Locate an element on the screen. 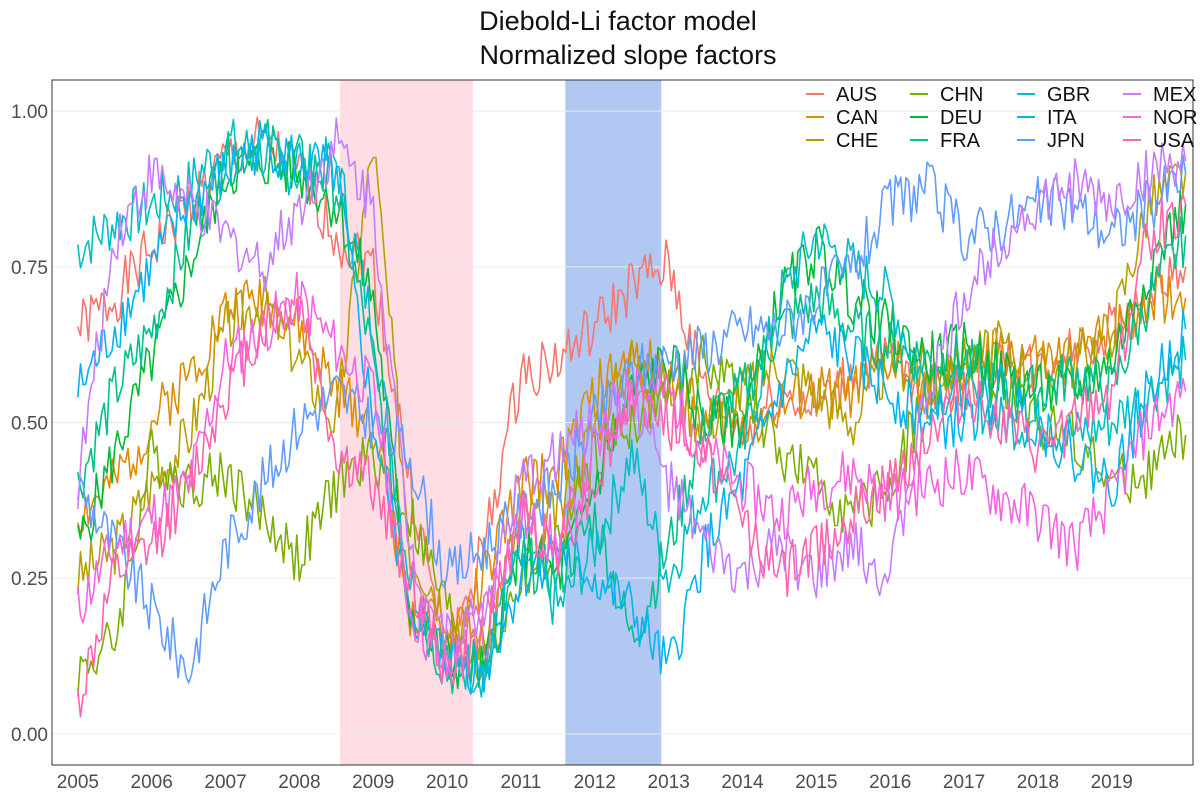  chart-subtitle: Normalized slope factors is located at coordinates (627, 55).